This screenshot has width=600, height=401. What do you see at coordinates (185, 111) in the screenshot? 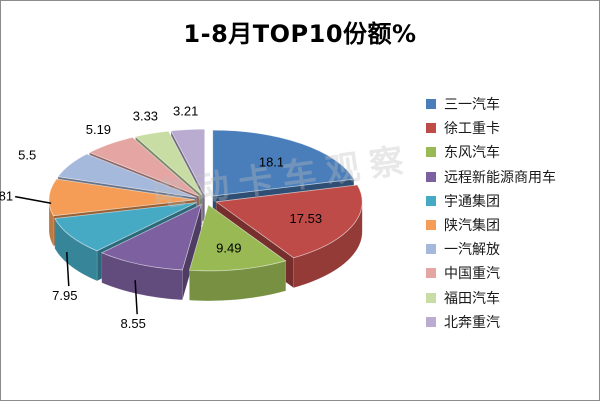
I see `value-label-10: 3.21` at bounding box center [185, 111].